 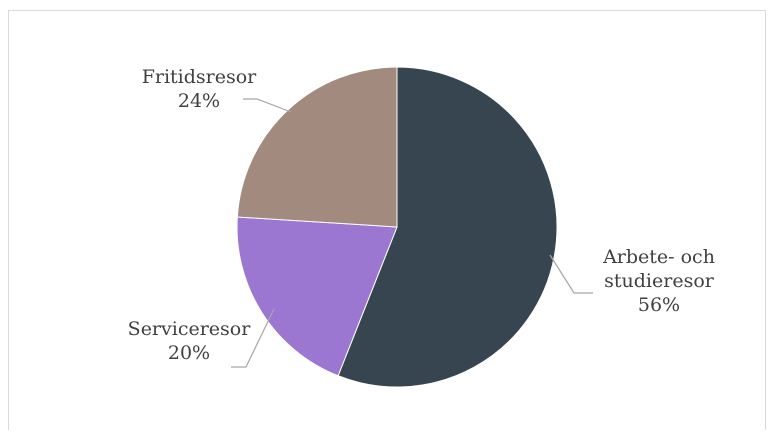 What do you see at coordinates (190, 329) in the screenshot?
I see `slice-name: Serviceresor` at bounding box center [190, 329].